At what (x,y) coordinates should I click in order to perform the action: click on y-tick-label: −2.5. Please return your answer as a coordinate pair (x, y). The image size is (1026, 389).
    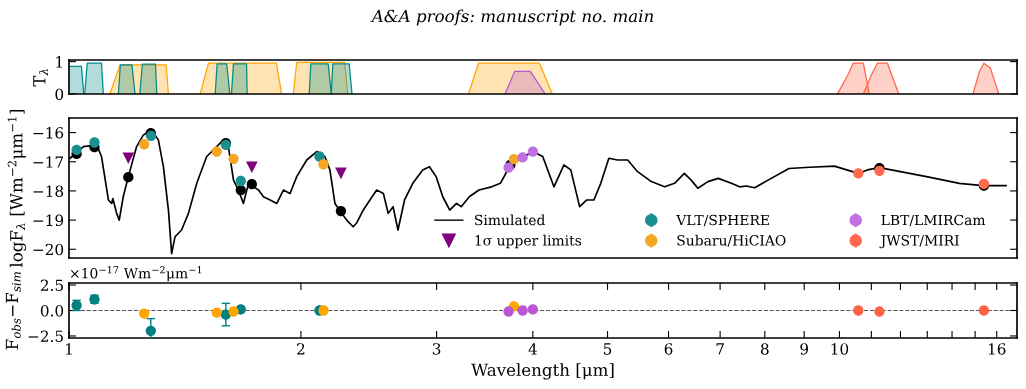
    Looking at the image, I should click on (45, 336).